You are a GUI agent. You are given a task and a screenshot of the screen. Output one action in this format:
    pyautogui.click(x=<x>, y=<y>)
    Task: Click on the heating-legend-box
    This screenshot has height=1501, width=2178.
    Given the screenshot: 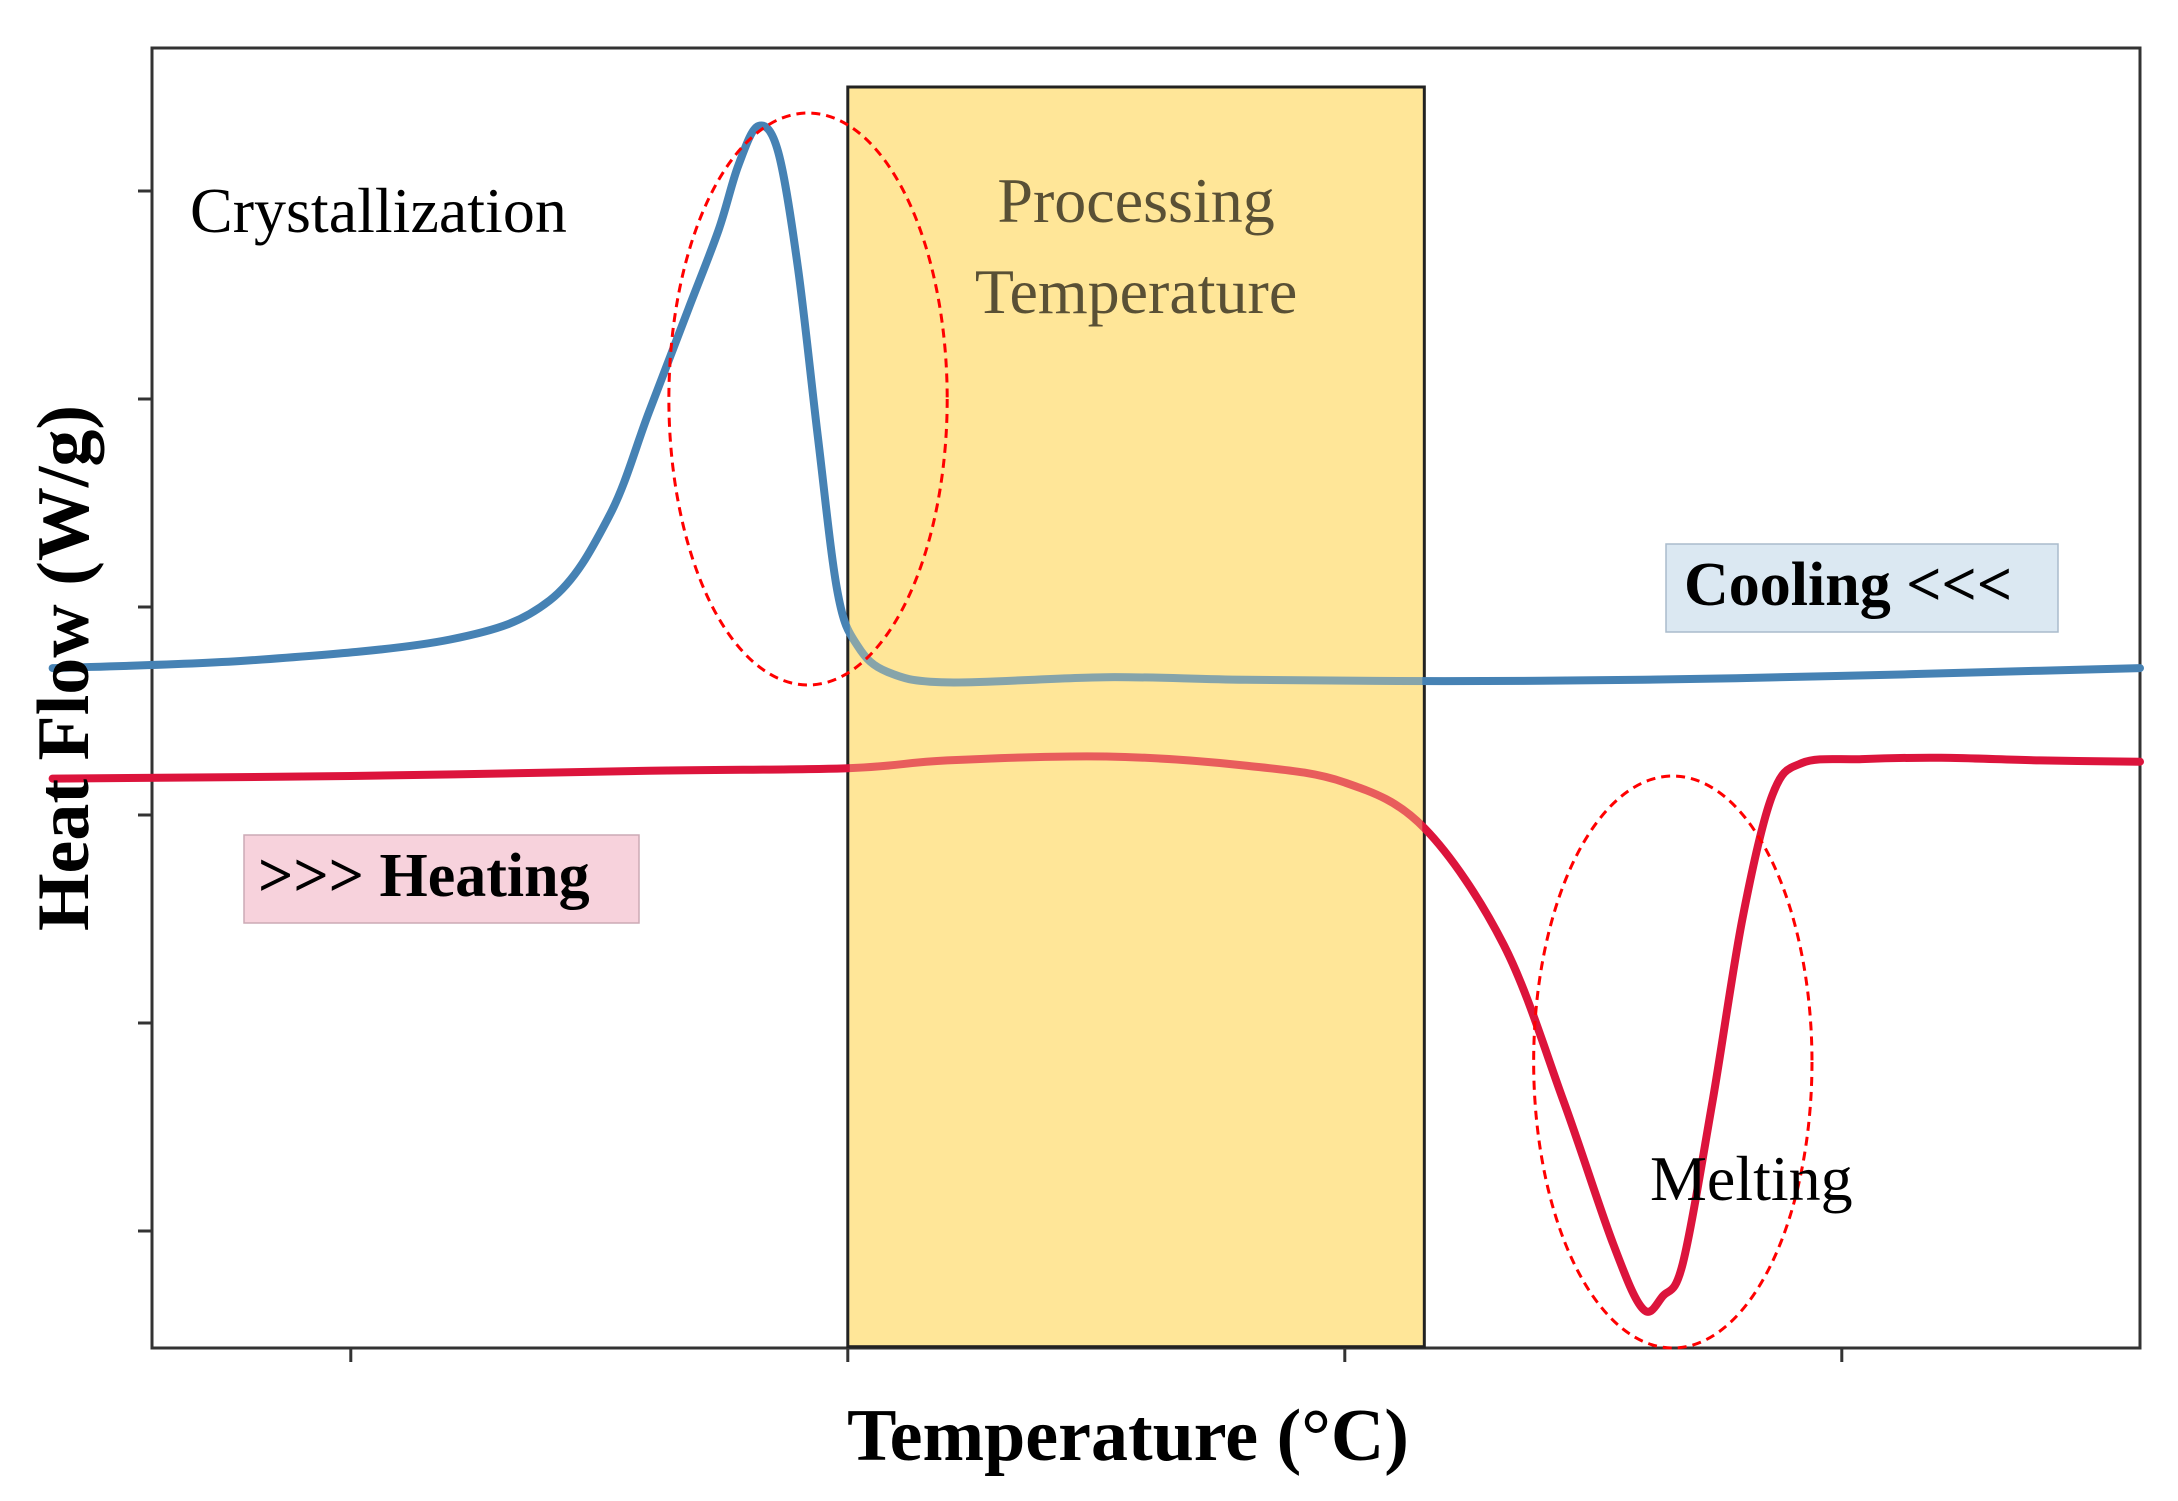 What is the action you would take?
    pyautogui.click(x=441, y=879)
    